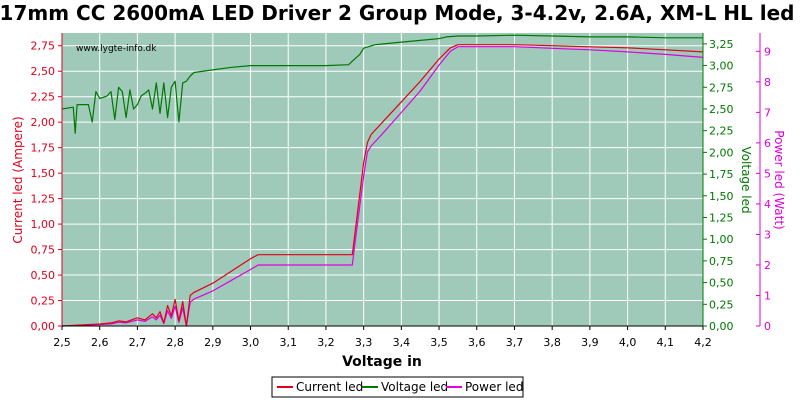 The height and width of the screenshot is (400, 800). What do you see at coordinates (213, 342) in the screenshot?
I see `x-tick-label: 2,9` at bounding box center [213, 342].